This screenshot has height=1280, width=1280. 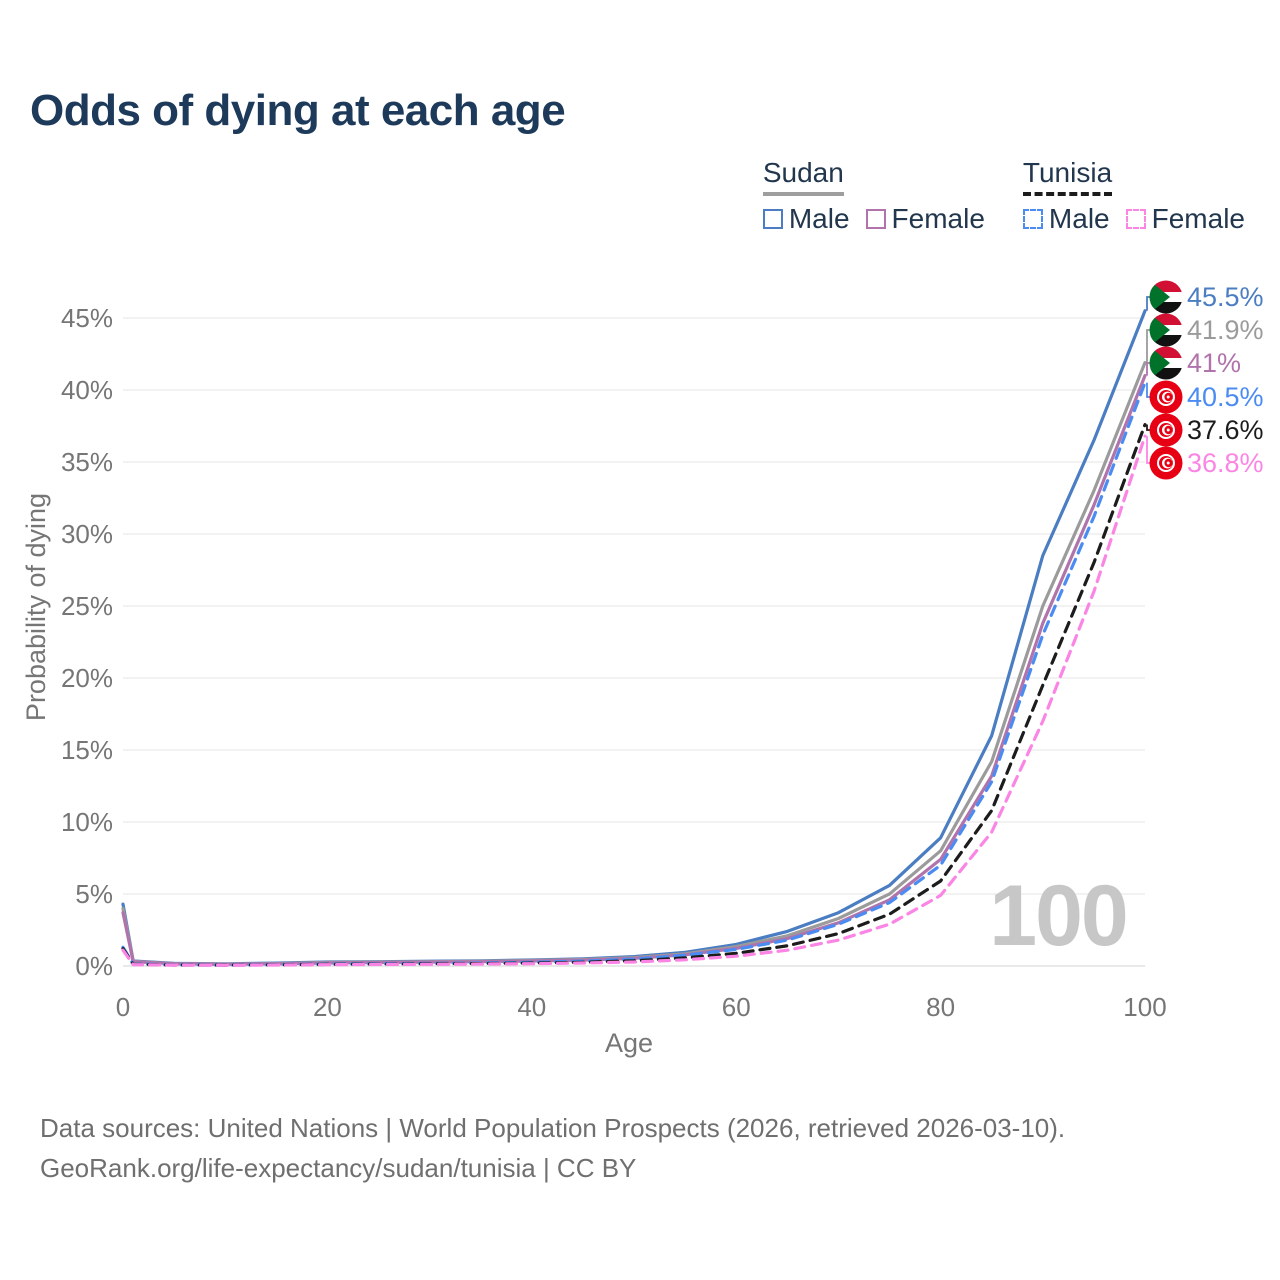 I want to click on legend-item-tunisia-male: Male, so click(x=1066, y=218).